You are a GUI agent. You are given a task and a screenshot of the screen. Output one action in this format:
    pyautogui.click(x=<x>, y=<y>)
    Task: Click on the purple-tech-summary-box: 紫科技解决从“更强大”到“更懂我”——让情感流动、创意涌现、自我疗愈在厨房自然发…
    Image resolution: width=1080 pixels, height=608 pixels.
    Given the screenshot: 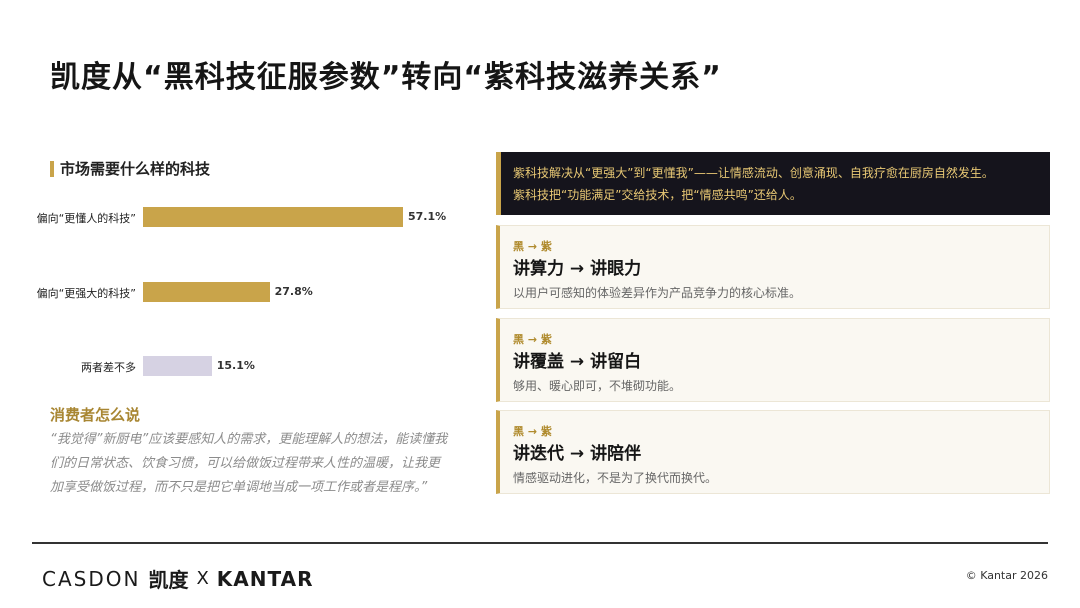 What is the action you would take?
    pyautogui.click(x=773, y=183)
    